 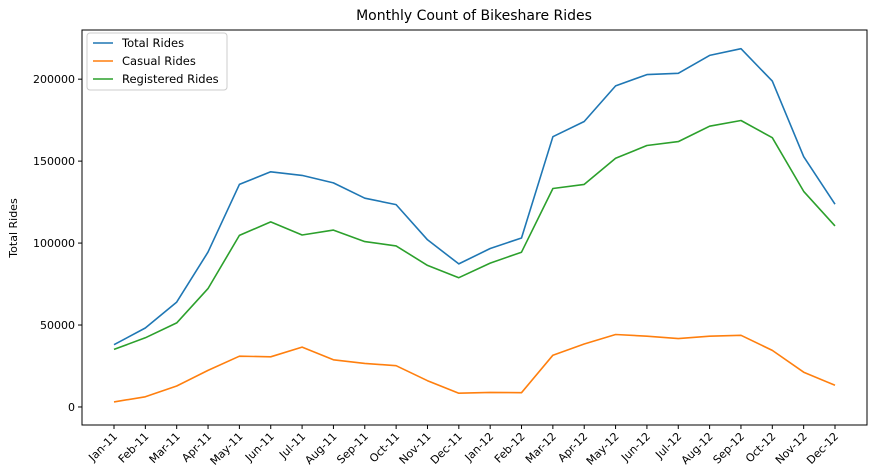 What do you see at coordinates (822, 448) in the screenshot?
I see `x-tick-label: Dec-12` at bounding box center [822, 448].